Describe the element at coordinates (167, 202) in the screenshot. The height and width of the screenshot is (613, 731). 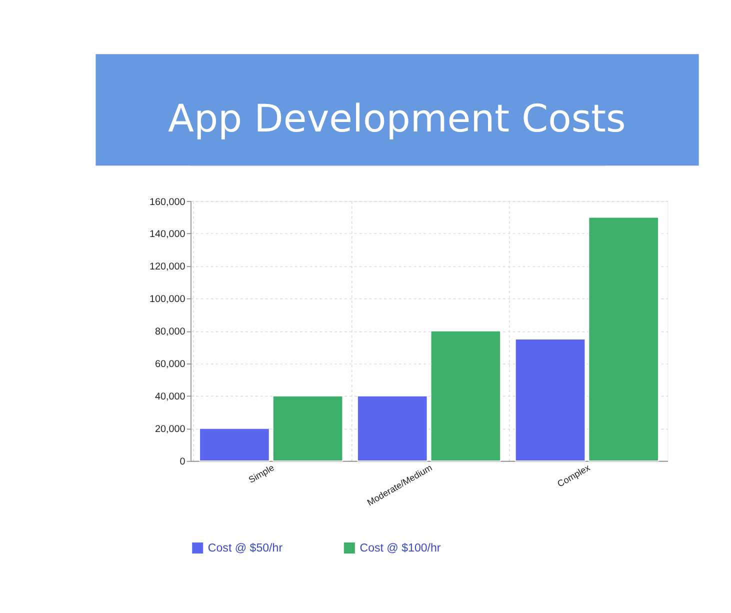
I see `y-tick-label: 160,000` at that location.